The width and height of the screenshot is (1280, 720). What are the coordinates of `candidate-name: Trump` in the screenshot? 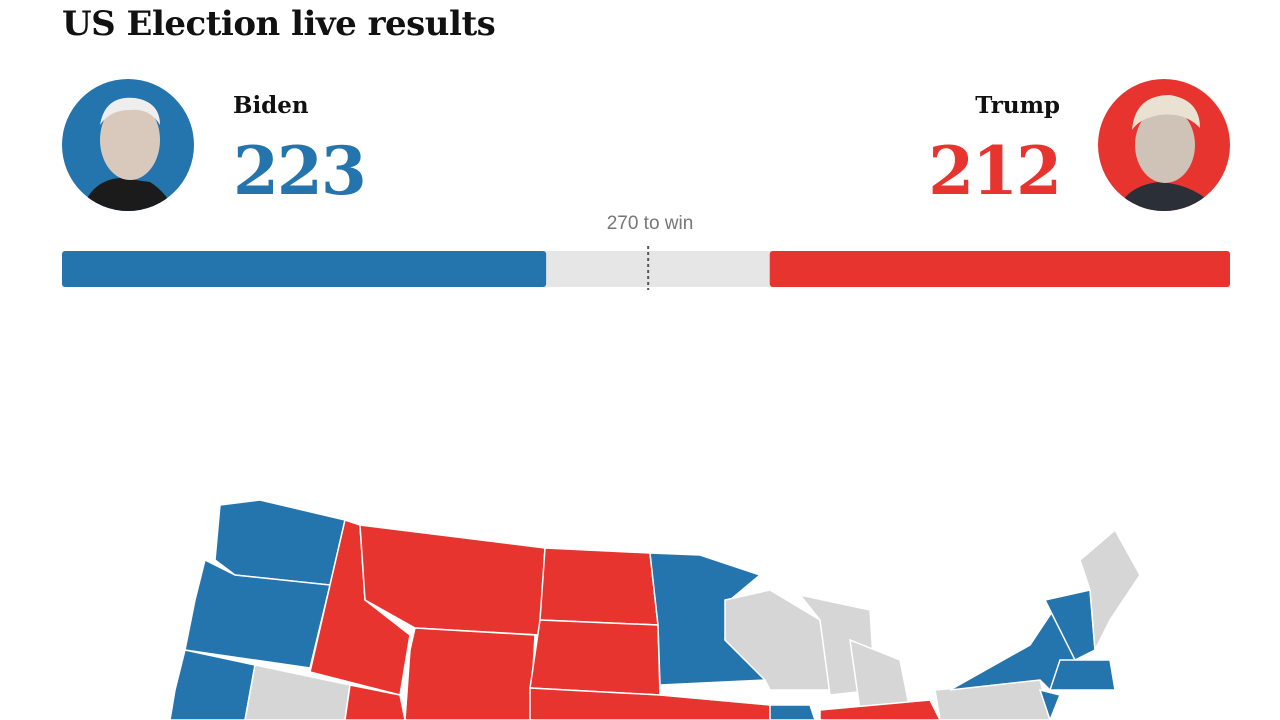 It's located at (1017, 105).